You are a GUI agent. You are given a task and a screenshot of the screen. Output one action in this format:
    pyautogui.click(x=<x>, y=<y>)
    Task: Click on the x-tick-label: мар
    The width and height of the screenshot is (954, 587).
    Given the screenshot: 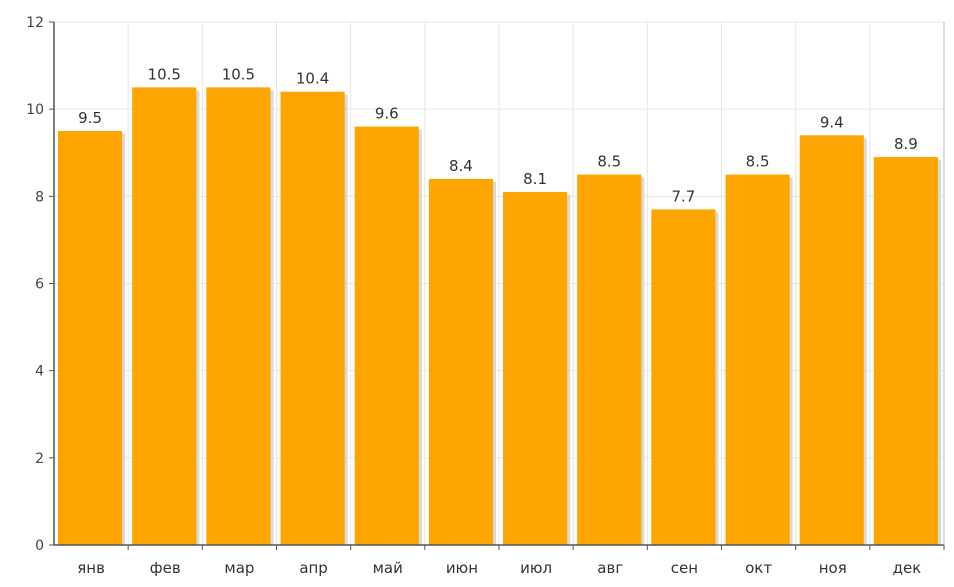 What is the action you would take?
    pyautogui.click(x=239, y=568)
    